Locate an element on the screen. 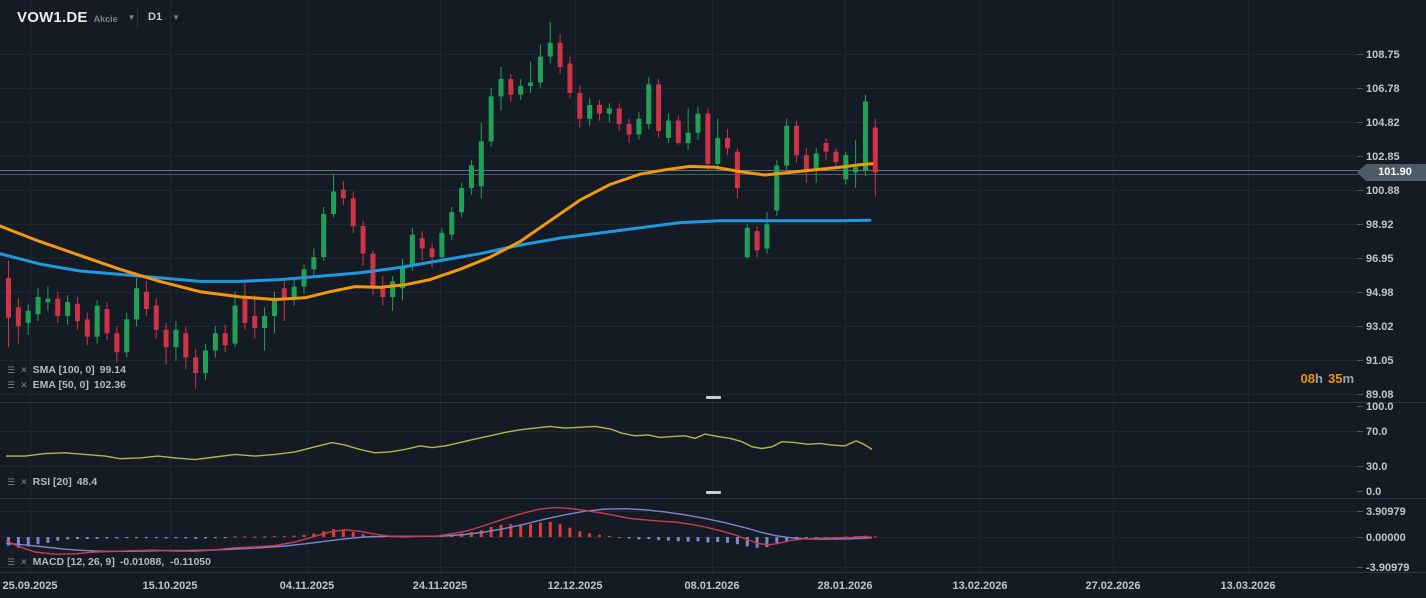 This screenshot has width=1426, height=598. sma-label: SMA [100, 0] is located at coordinates (63, 370).